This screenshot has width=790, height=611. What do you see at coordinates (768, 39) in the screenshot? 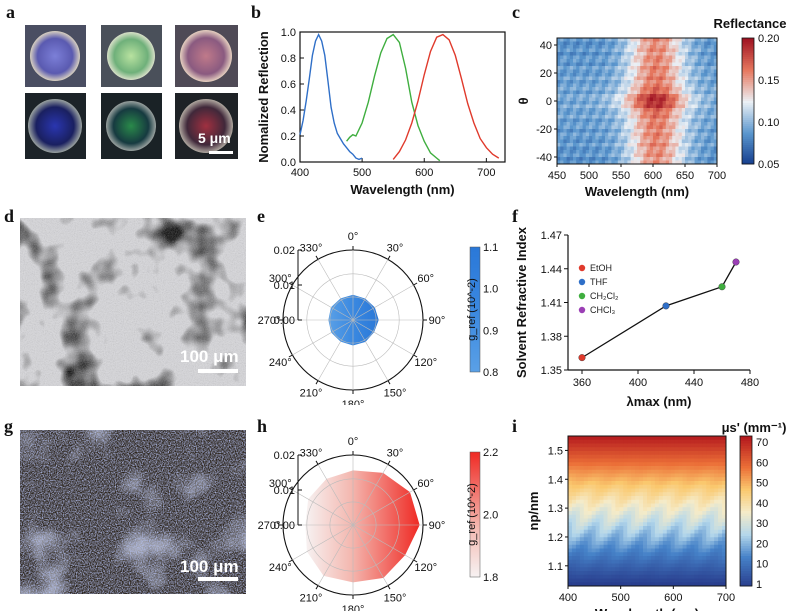
I see `chart-c-colorbar-tick: 0.20` at bounding box center [768, 39].